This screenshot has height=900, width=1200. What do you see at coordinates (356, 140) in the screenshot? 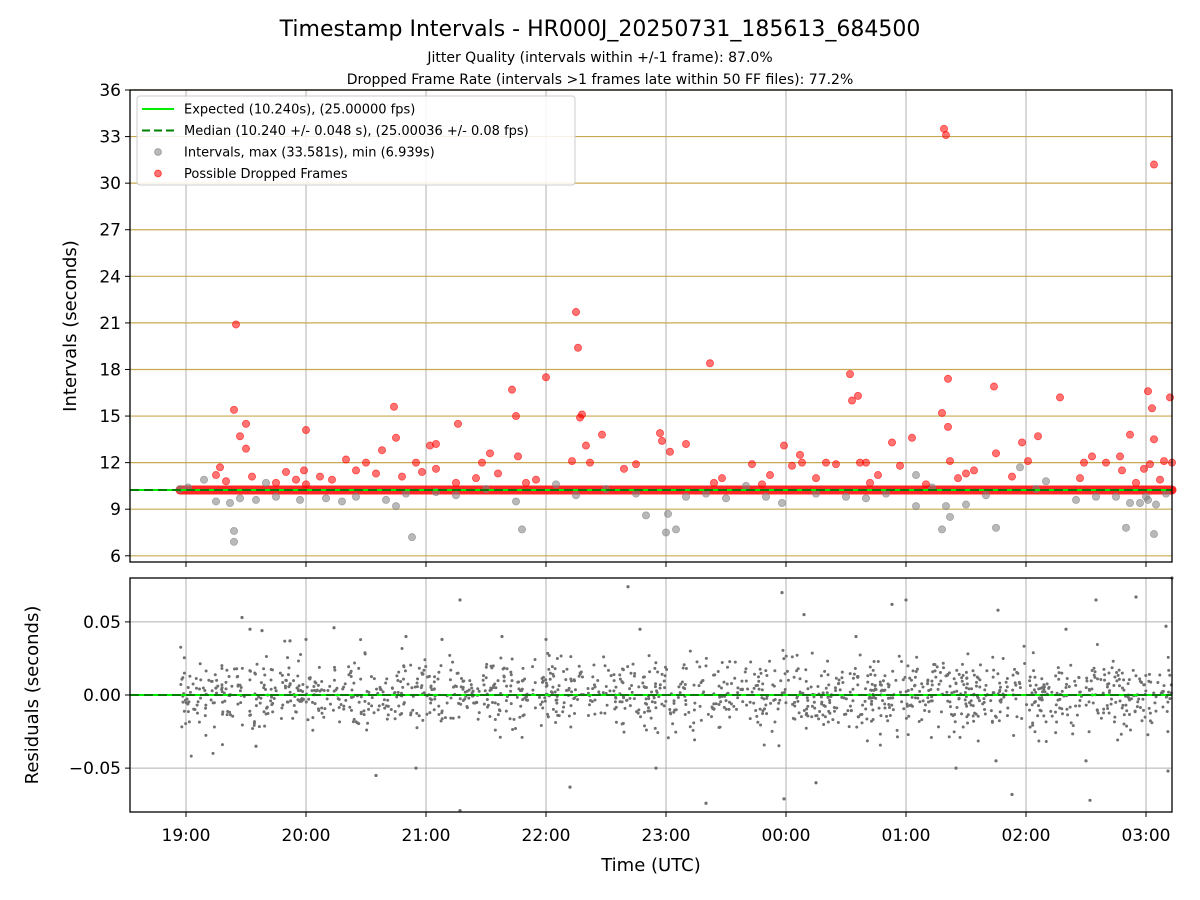
I see `legend-box` at bounding box center [356, 140].